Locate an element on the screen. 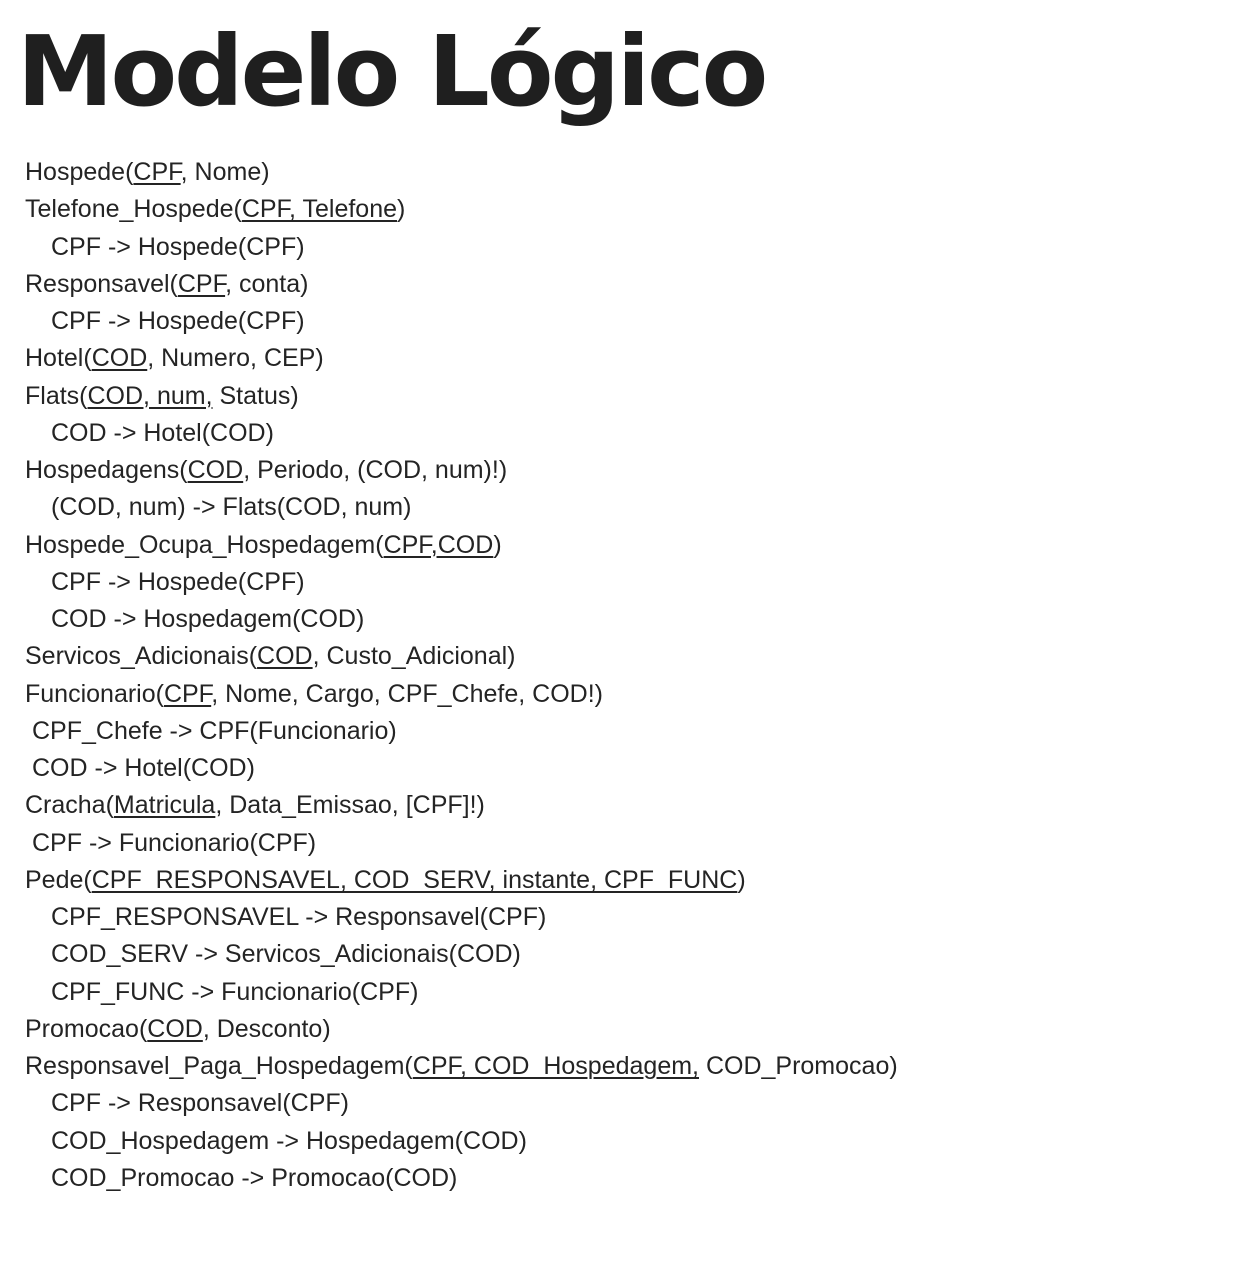 The height and width of the screenshot is (1263, 1236). foreign-key: CPF_RESPONSAVEL -> Responsavel(CPF) is located at coordinates (620, 917).